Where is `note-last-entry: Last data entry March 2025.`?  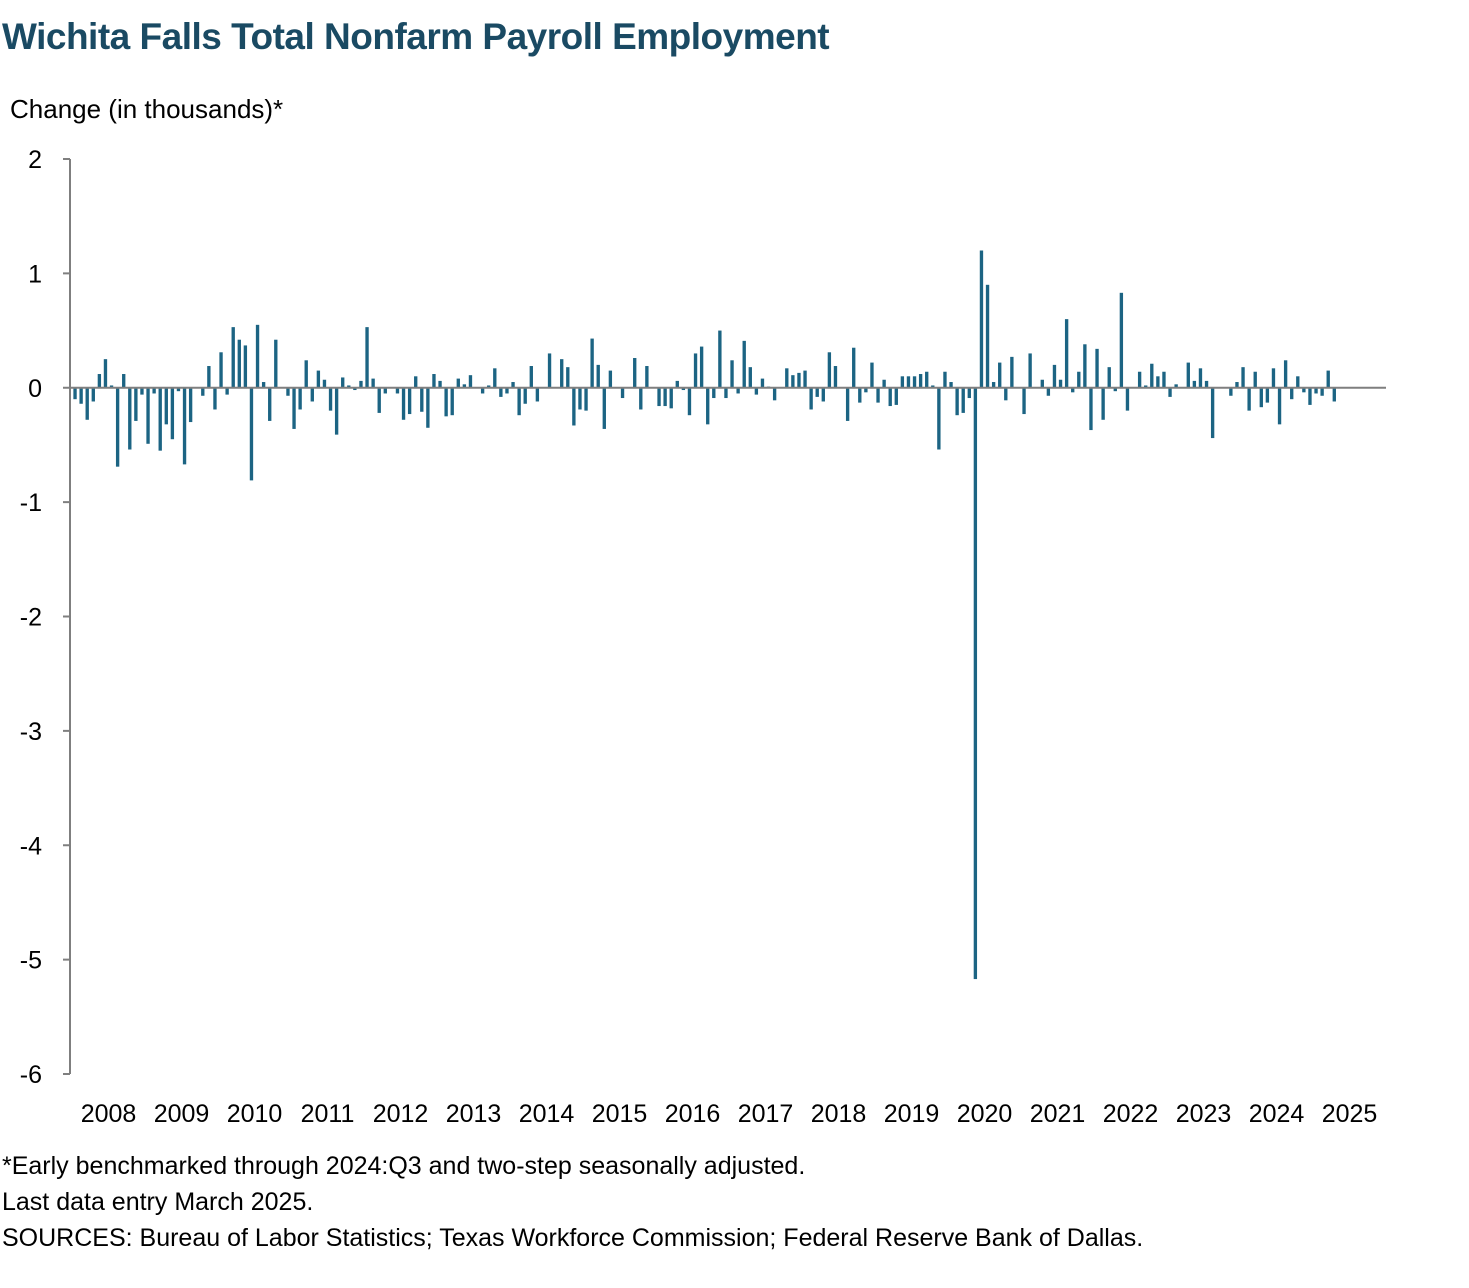
note-last-entry: Last data entry March 2025. is located at coordinates (158, 1202).